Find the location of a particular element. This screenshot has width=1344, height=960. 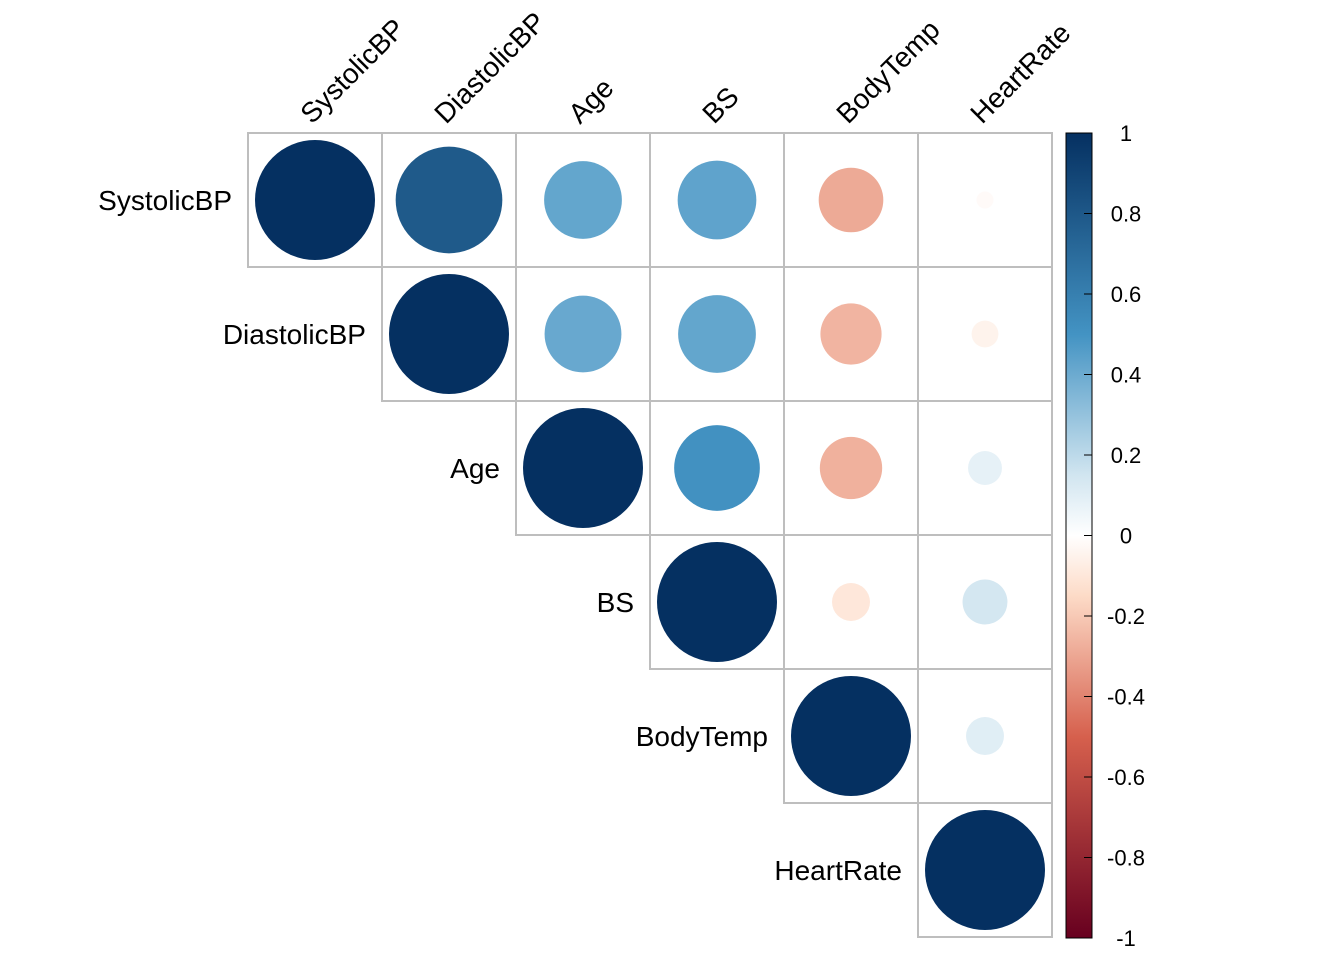

colorbar: 1 0.8 0.6 0.4 0.2 0 -0.2 -0.4 -0.6 -0.8 -1 is located at coordinates (1105, 536).